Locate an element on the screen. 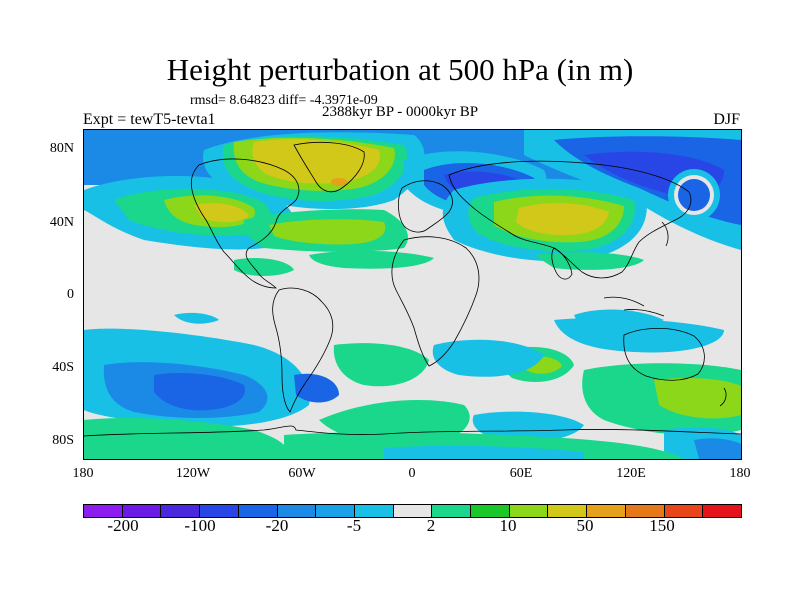 The height and width of the screenshot is (600, 800). coast-south-america is located at coordinates (303, 350).